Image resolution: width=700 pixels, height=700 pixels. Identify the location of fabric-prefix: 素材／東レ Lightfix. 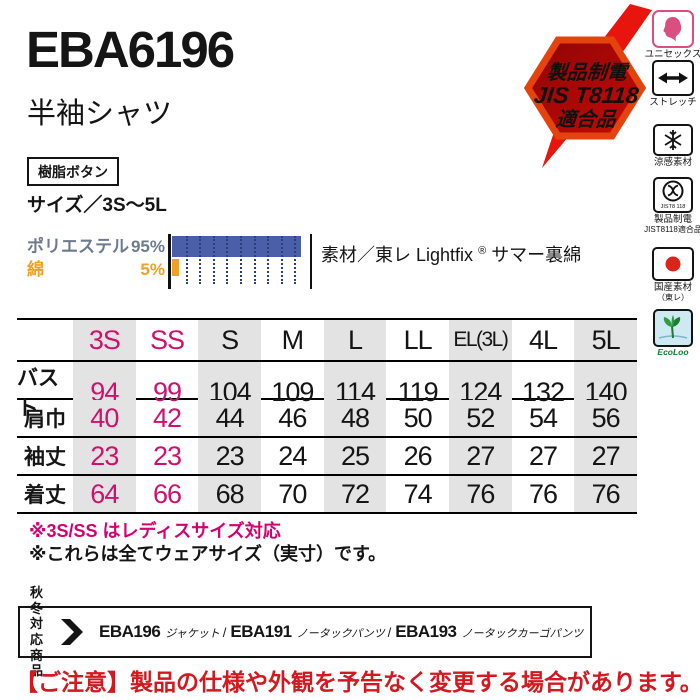
(397, 255).